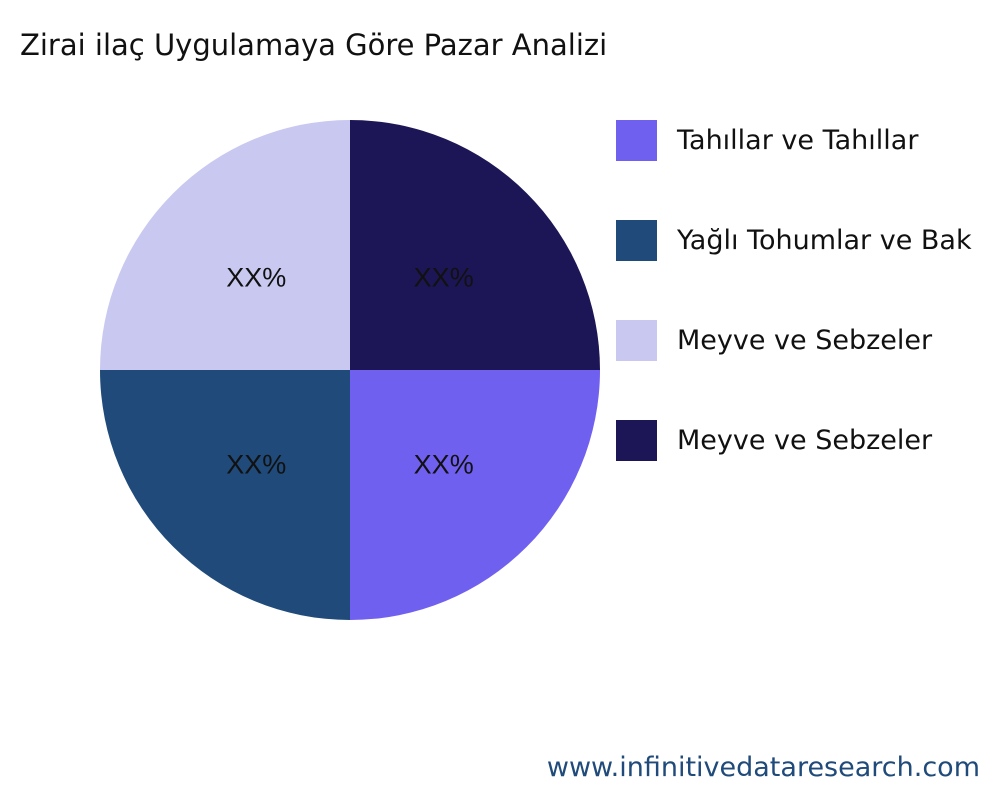  I want to click on legend-label: Yağlı Tohumlar ve Bak, so click(824, 240).